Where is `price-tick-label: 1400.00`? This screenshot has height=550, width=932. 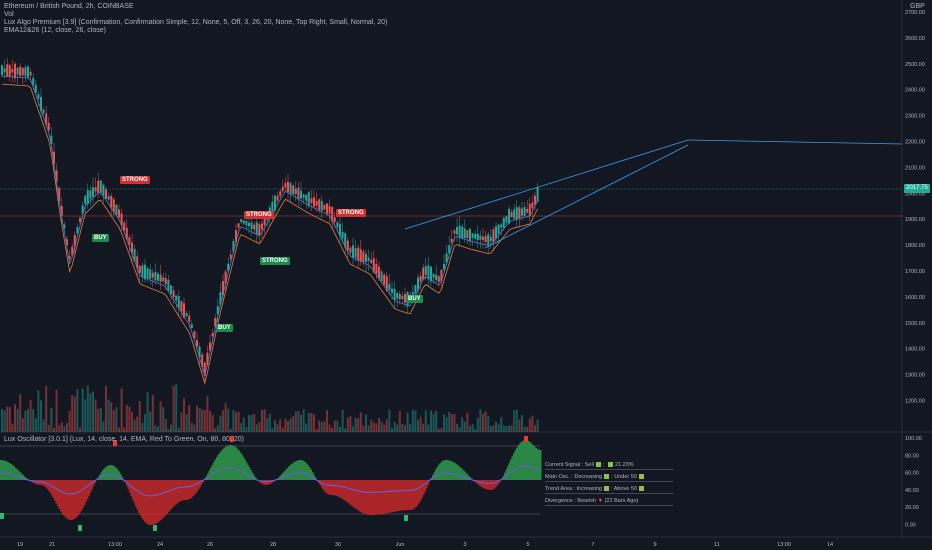
price-tick-label: 1400.00 is located at coordinates (915, 350).